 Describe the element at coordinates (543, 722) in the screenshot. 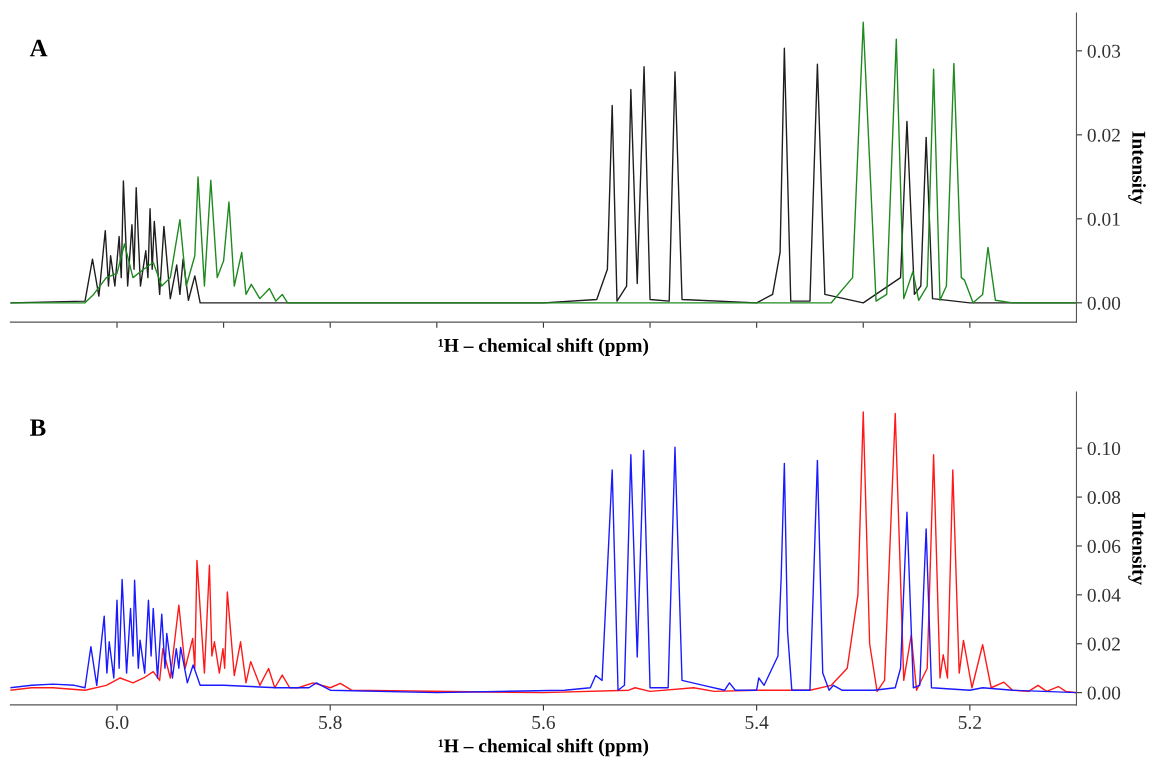

I see `x-tick-label: 5.6` at that location.